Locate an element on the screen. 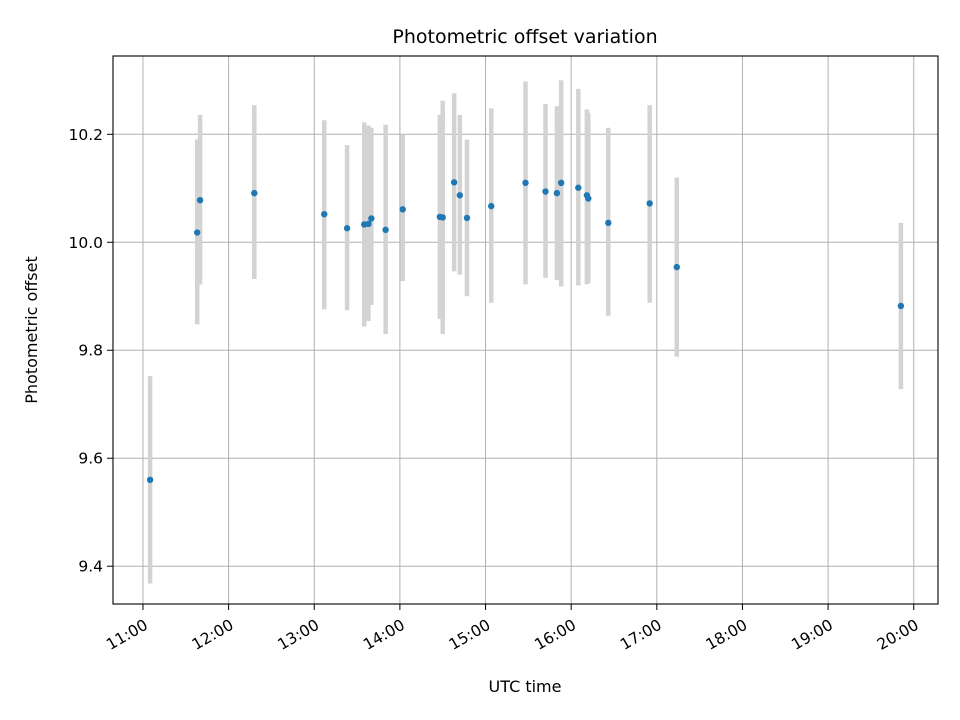 The width and height of the screenshot is (960, 720). y-axis-ticks: 9.4 9.6 9.8 10.0 10.2 is located at coordinates (90, 351).